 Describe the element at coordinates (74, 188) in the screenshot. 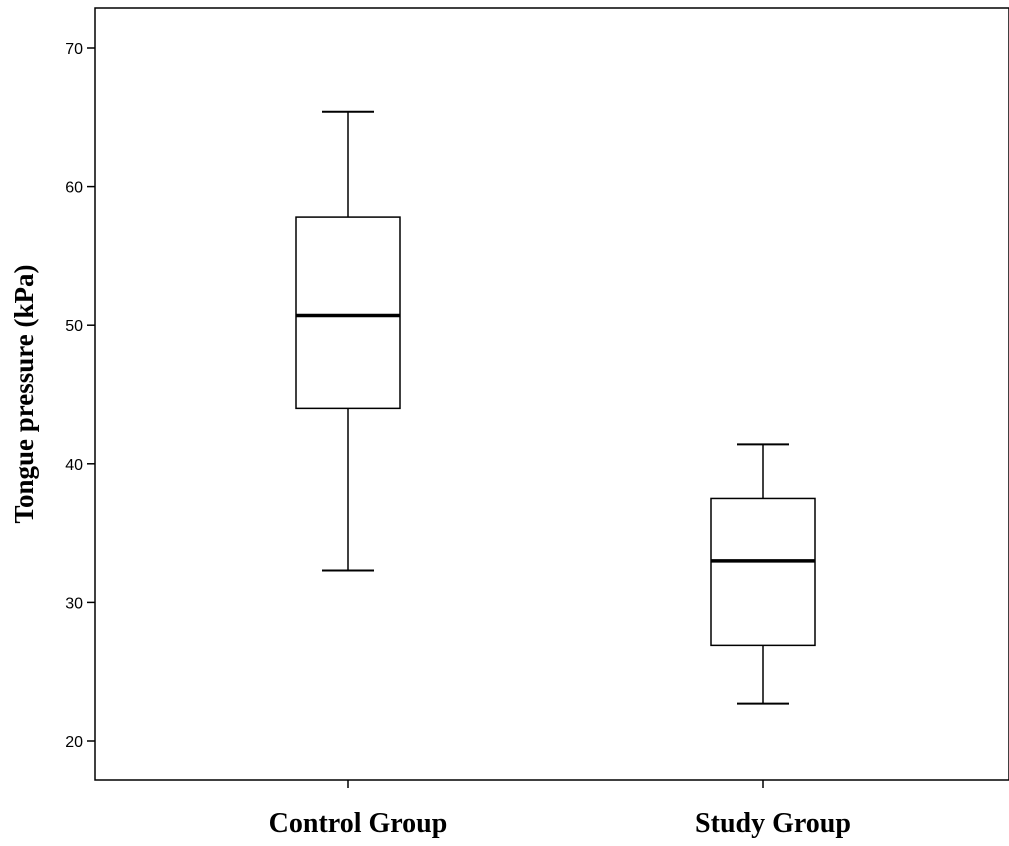

I see `y-tick-label: 60` at that location.